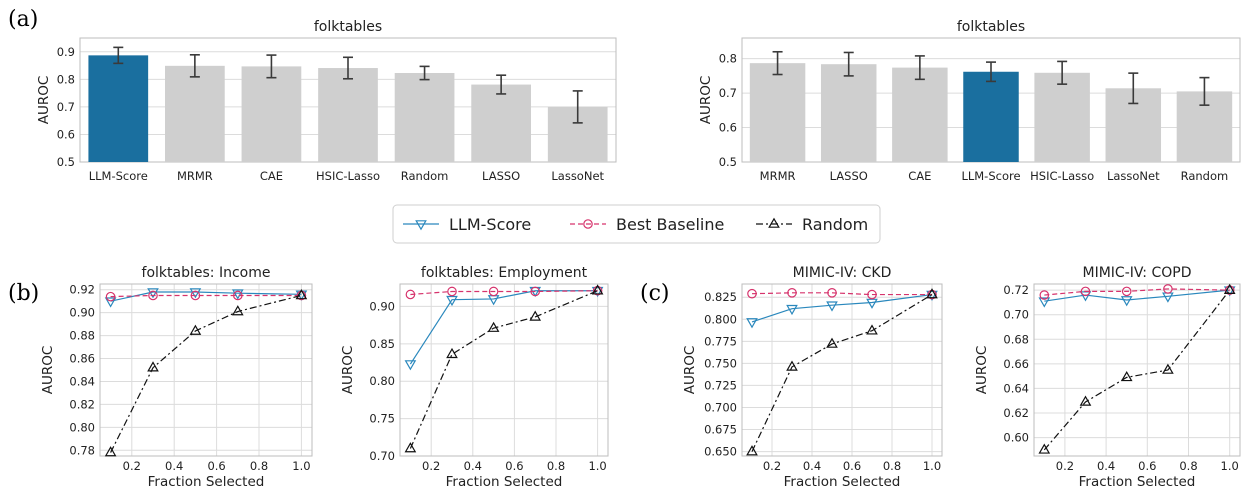  Describe the element at coordinates (1016, 388) in the screenshot. I see `y-tick-label: 0.64` at that location.